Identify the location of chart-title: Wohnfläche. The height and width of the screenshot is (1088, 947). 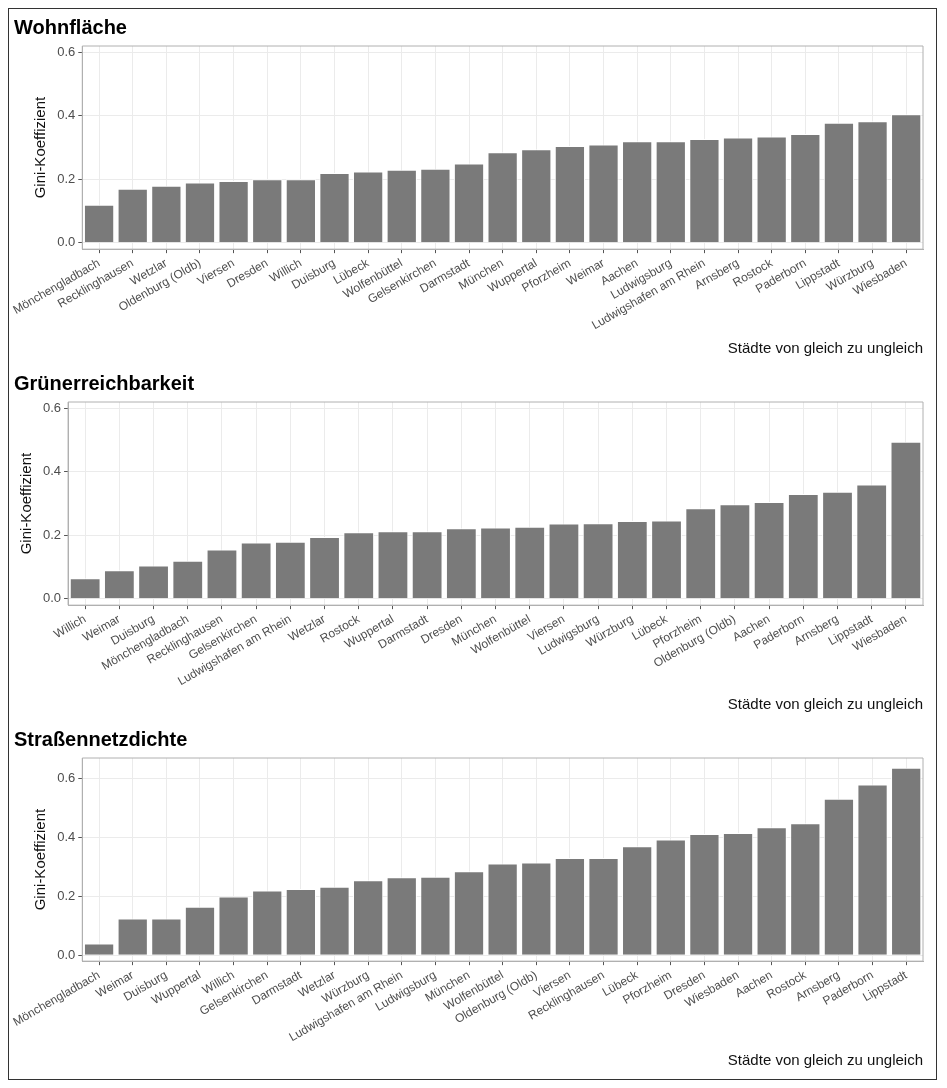
(70, 26).